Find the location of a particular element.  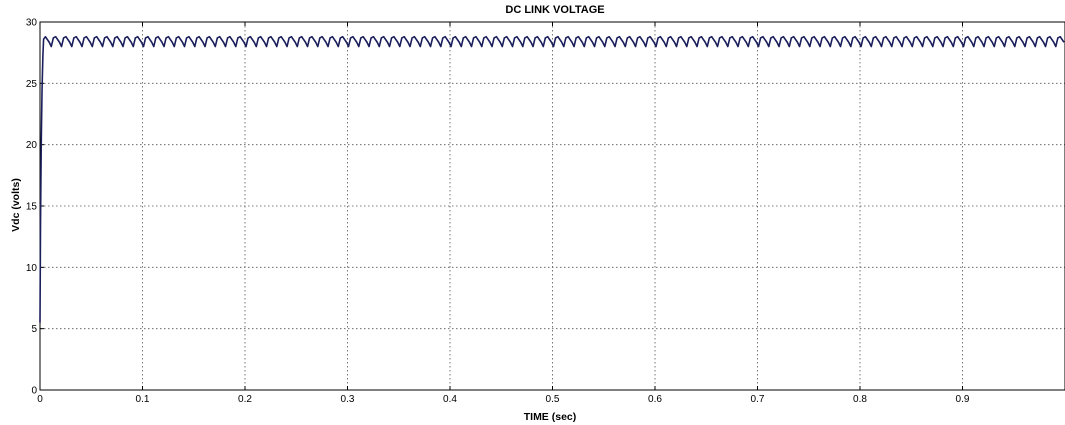

y-tick-label: 25 is located at coordinates (32, 84).